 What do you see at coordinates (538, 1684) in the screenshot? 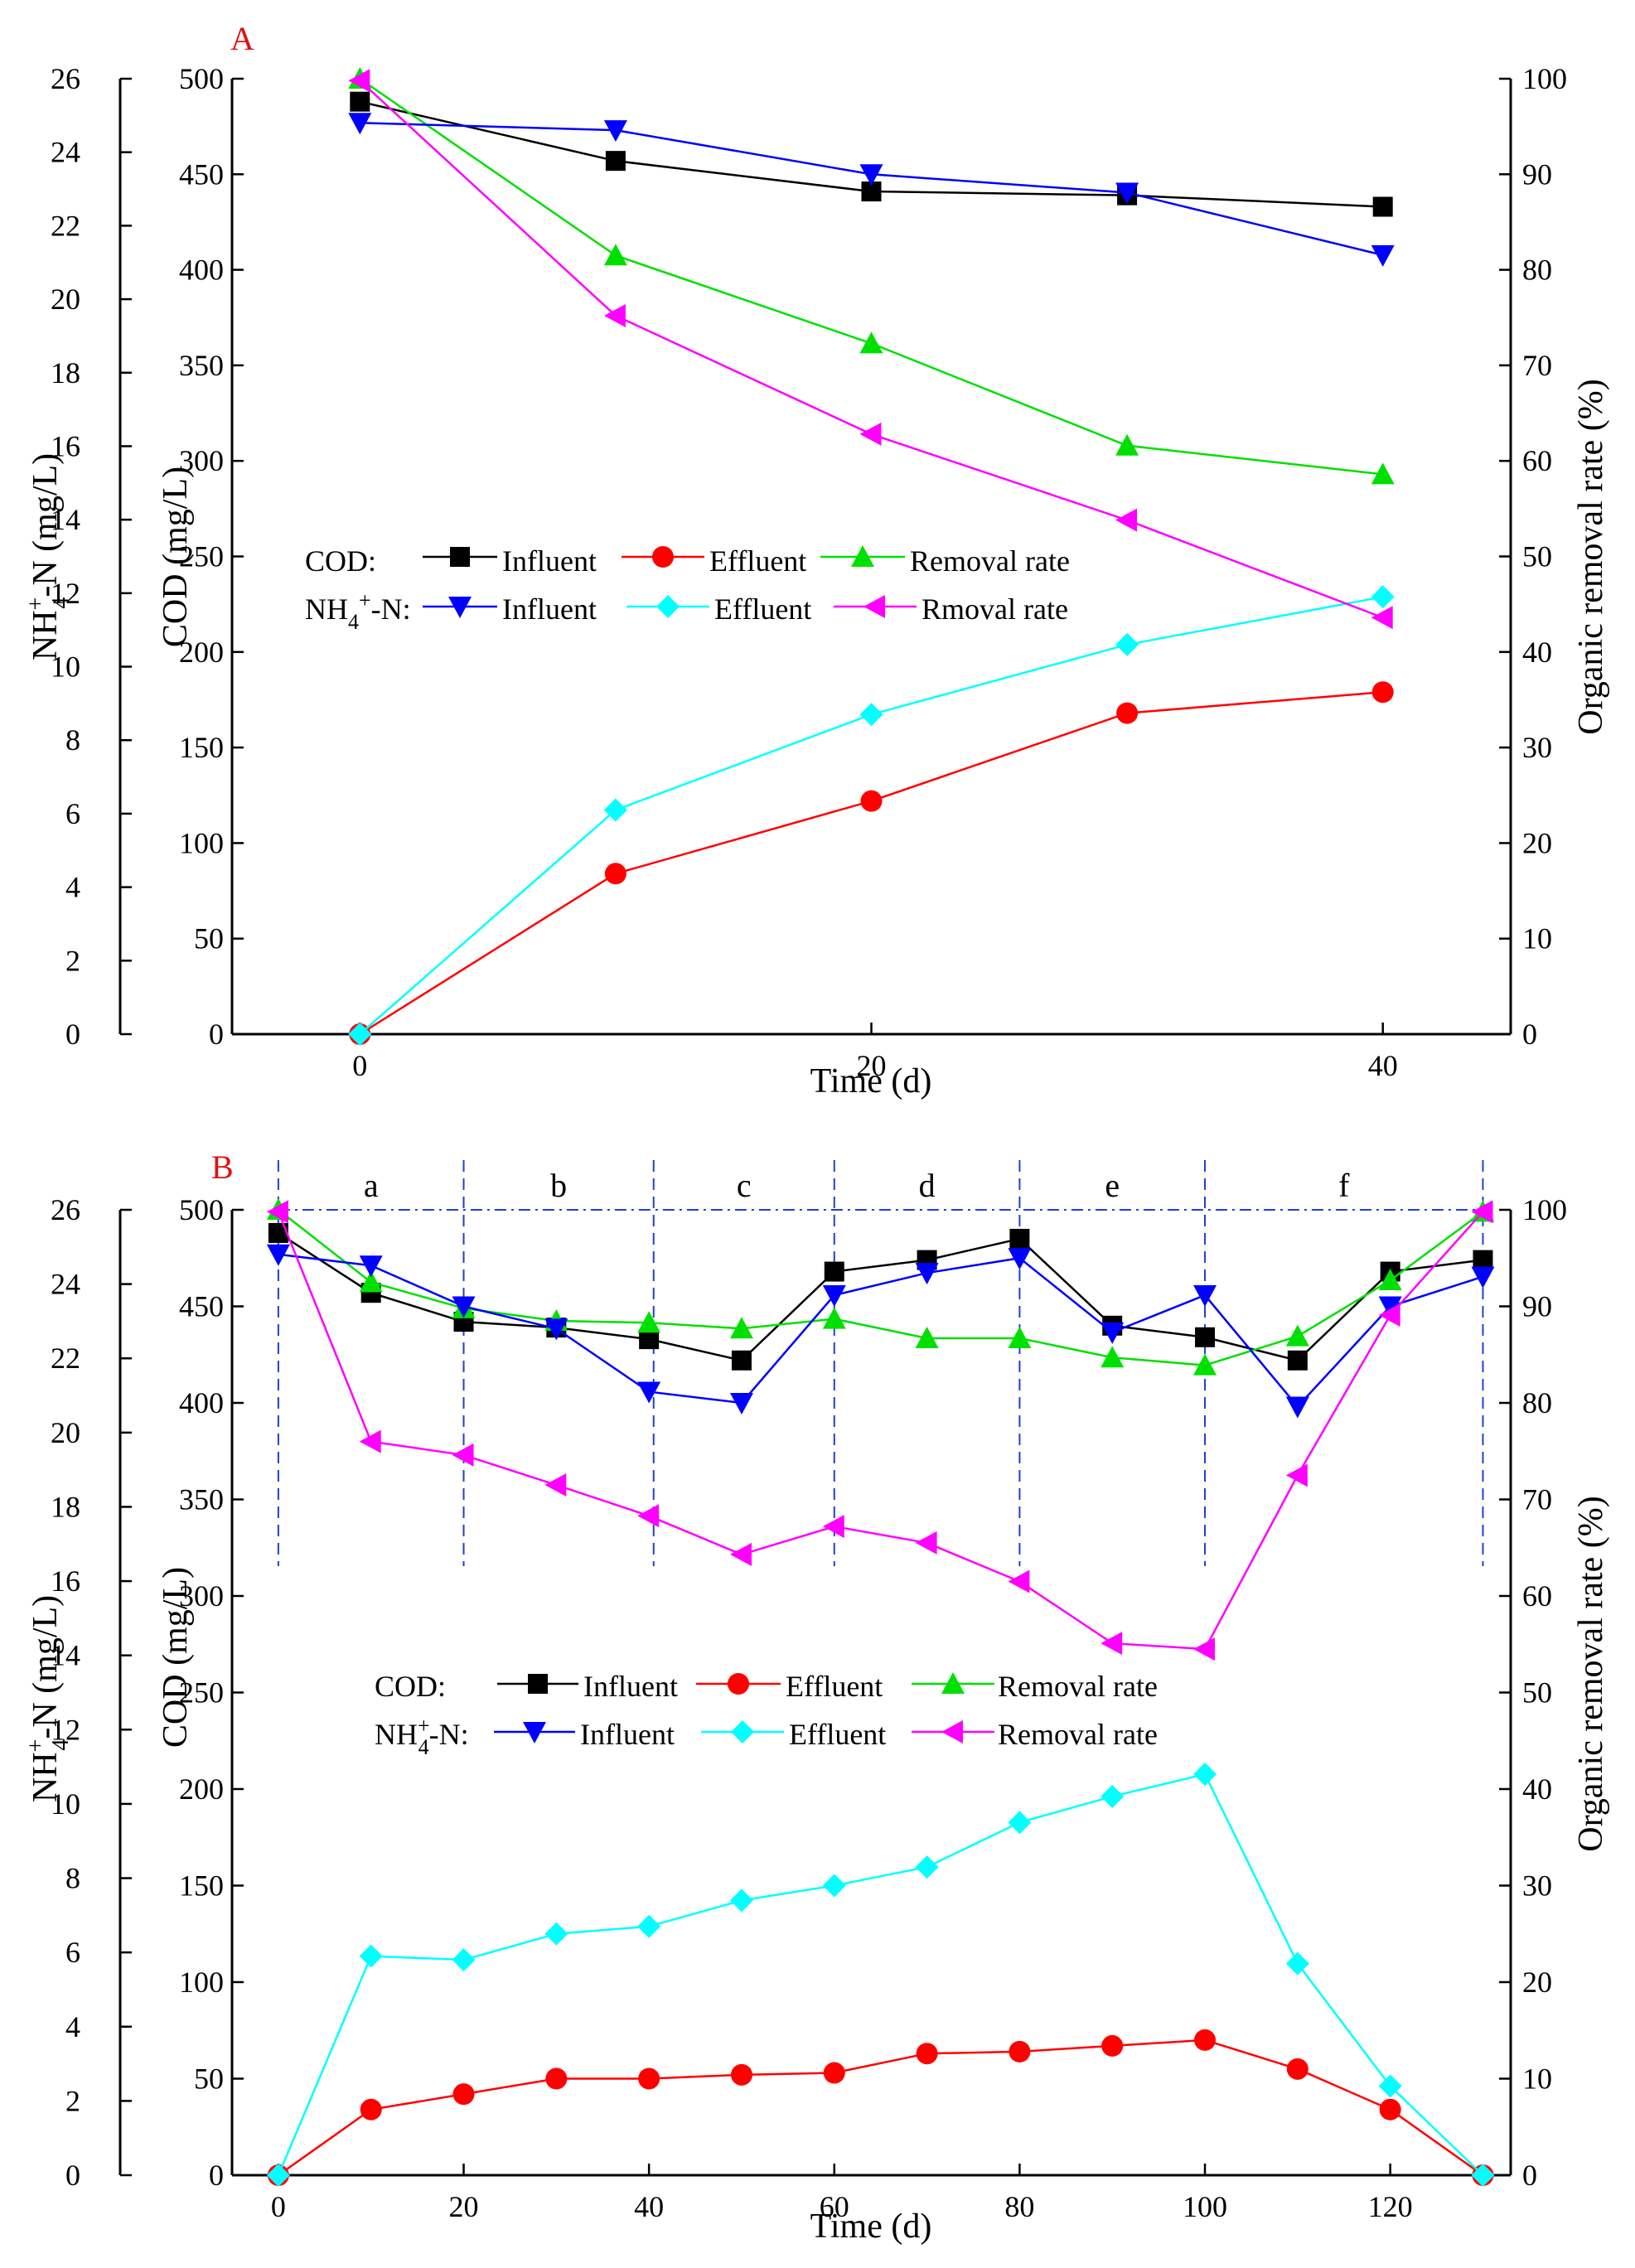
I see `panel-b-legend-cod-influent-swatch-marker` at bounding box center [538, 1684].